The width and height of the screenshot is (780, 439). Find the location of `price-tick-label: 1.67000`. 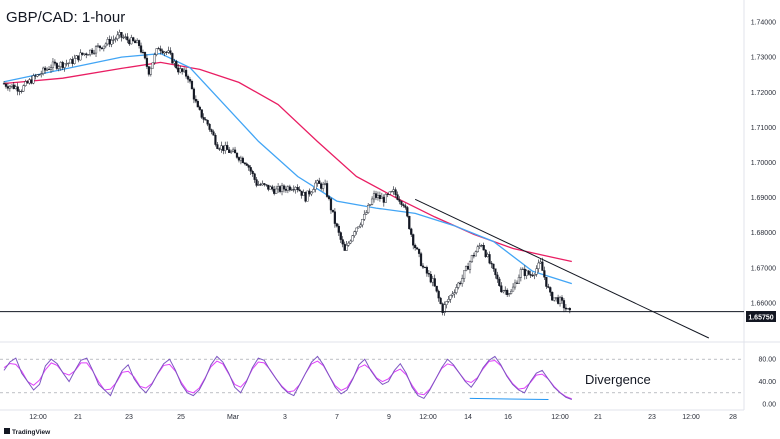

price-tick-label: 1.67000 is located at coordinates (763, 268).